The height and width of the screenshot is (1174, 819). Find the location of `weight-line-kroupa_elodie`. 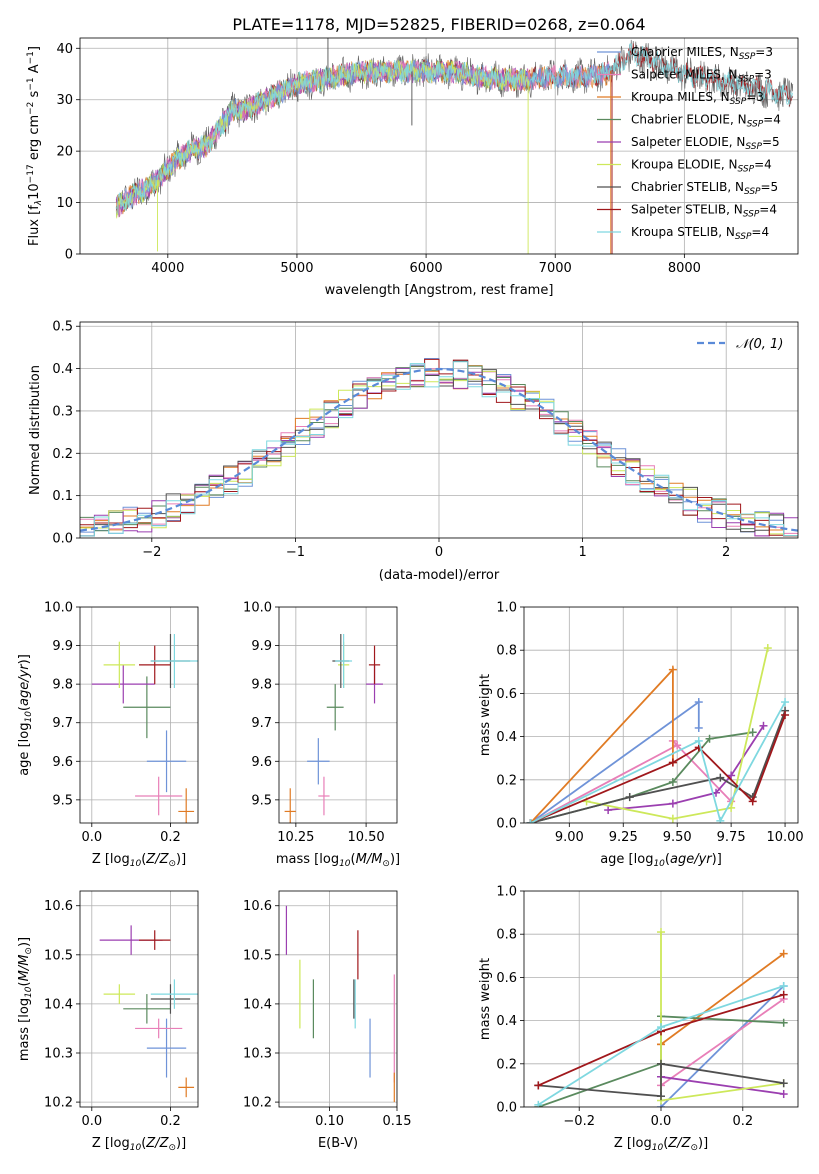

weight-line-kroupa_elodie is located at coordinates (677, 733).